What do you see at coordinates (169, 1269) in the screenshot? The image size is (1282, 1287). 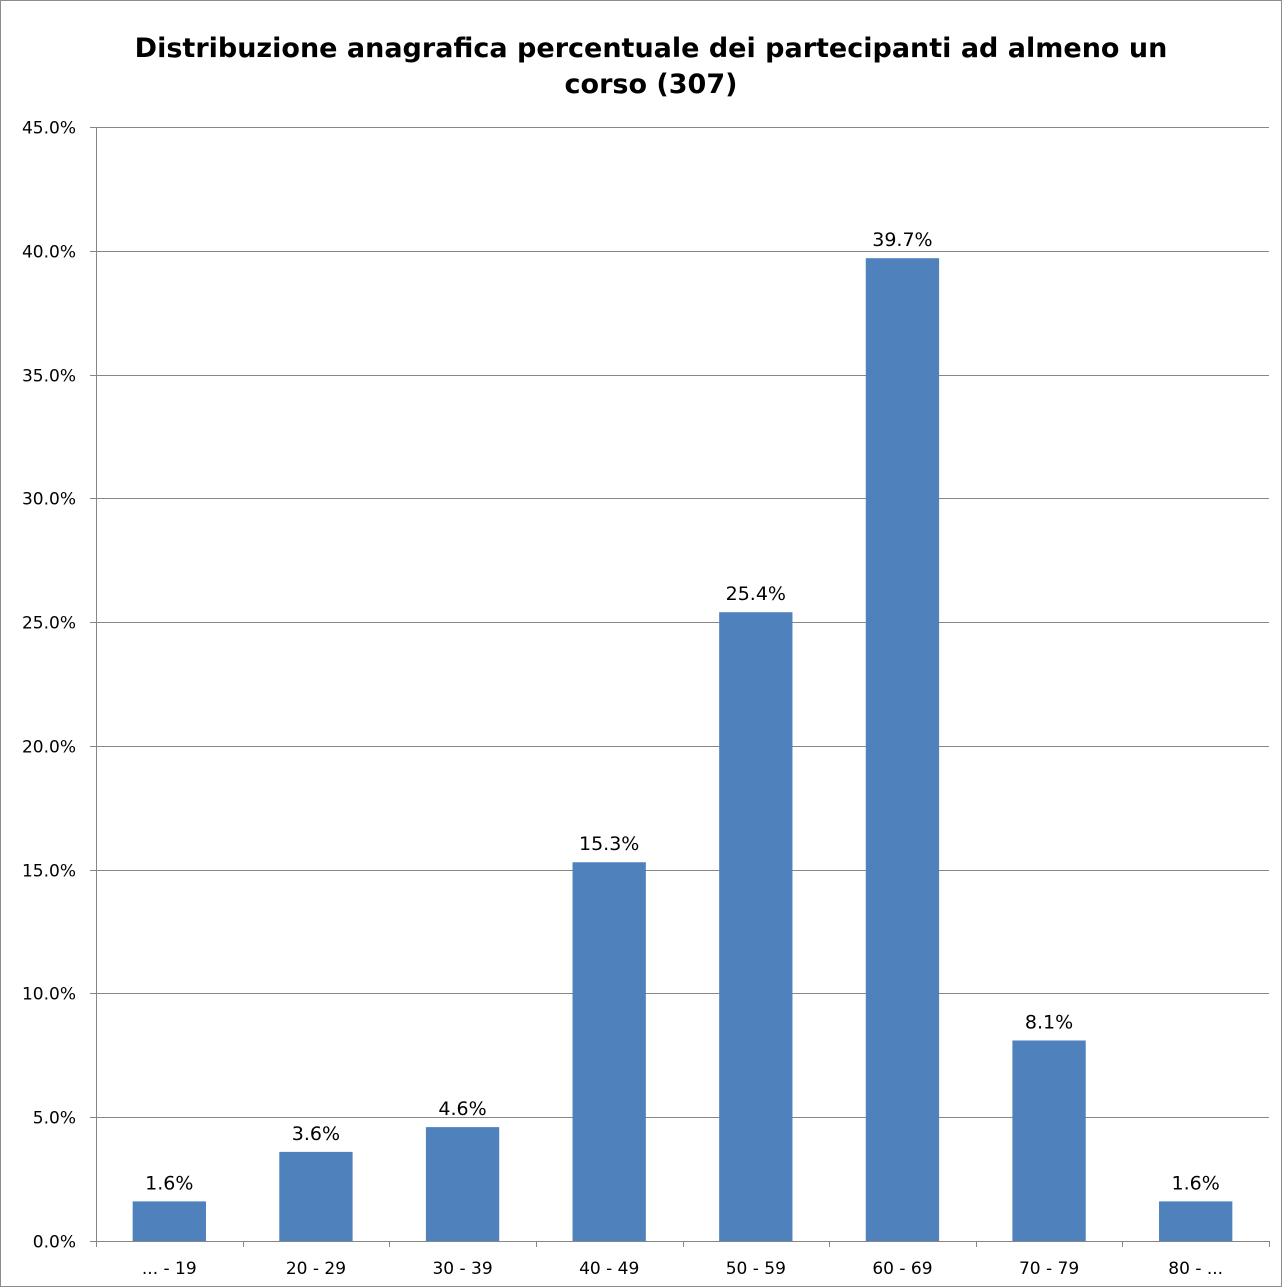 I see `x-tick-label: ... - 19` at bounding box center [169, 1269].